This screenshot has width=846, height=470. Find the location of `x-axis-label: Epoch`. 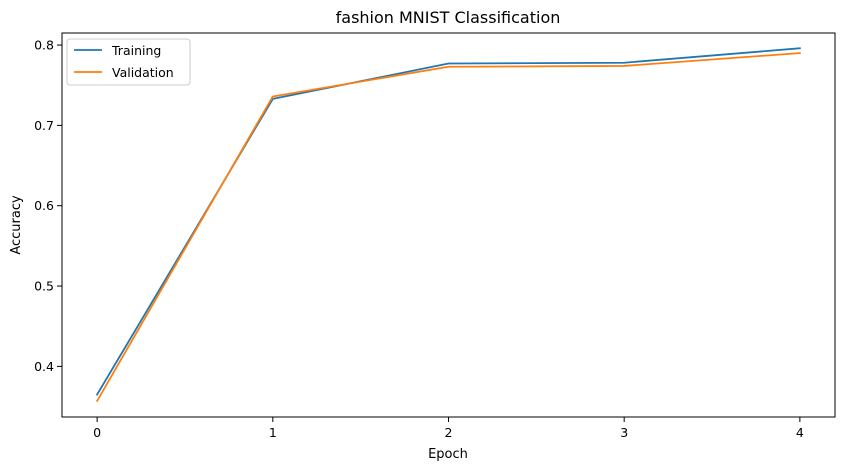

x-axis-label: Epoch is located at coordinates (448, 454).